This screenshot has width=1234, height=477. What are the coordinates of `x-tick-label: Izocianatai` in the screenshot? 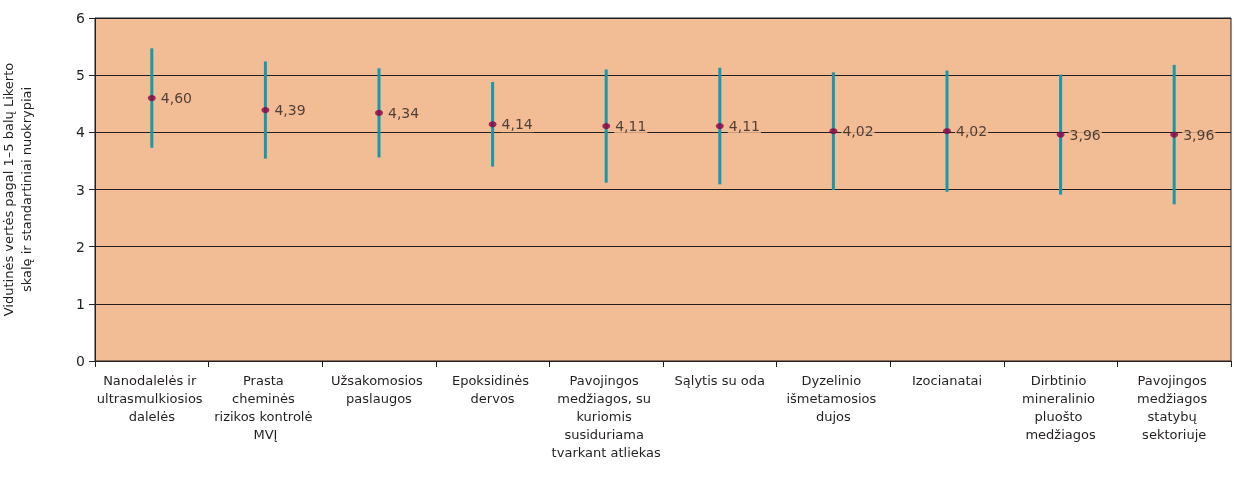 It's located at (947, 380).